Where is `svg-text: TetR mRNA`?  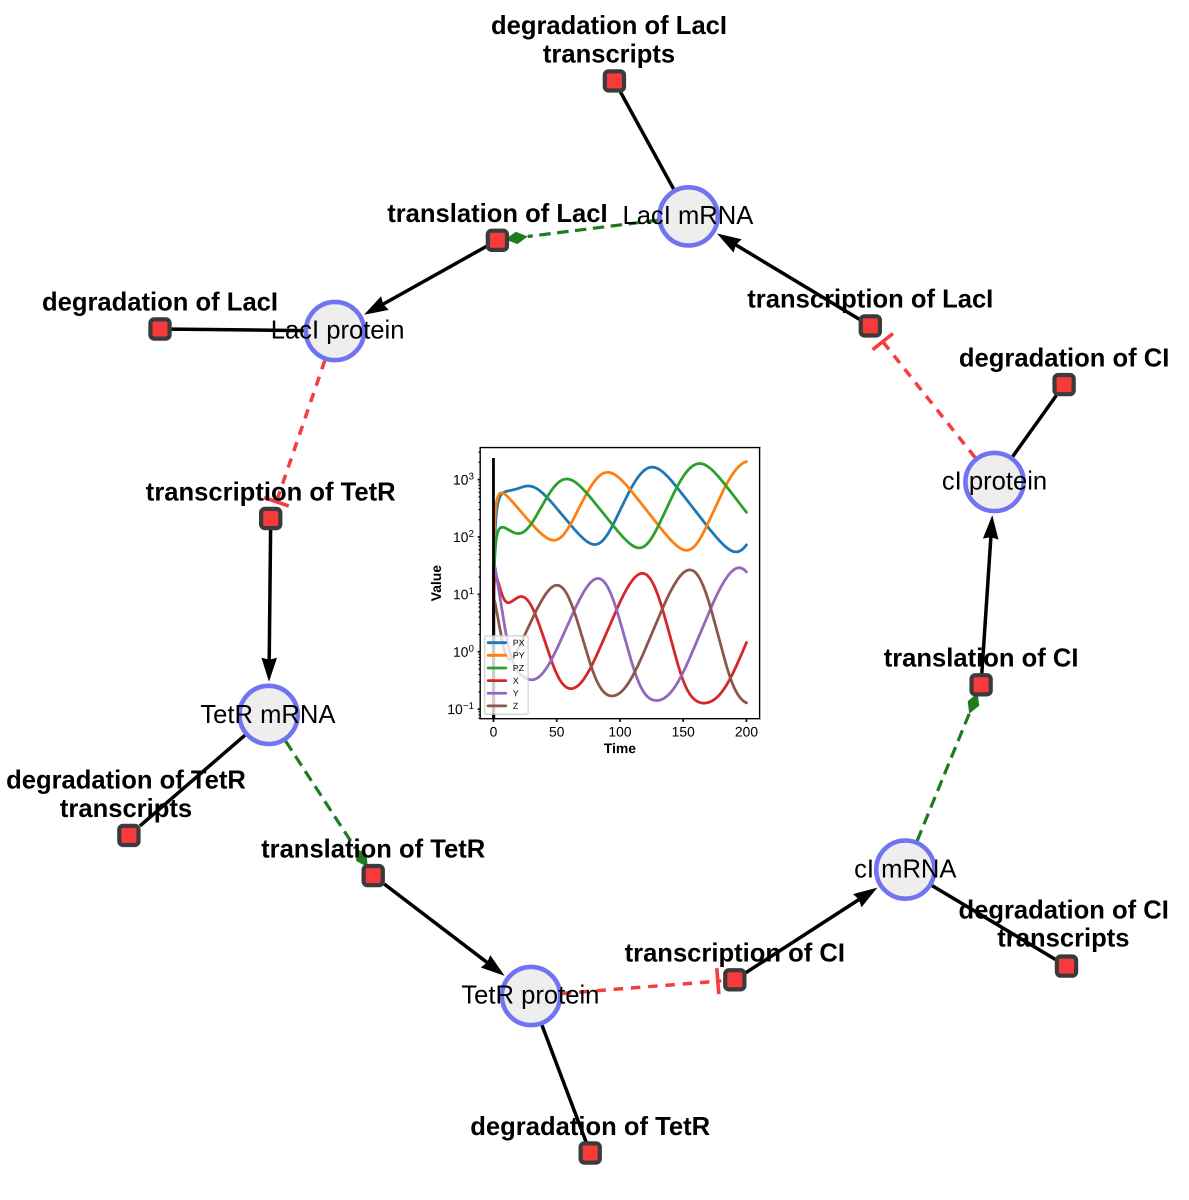 svg-text: TetR mRNA is located at coordinates (268, 715).